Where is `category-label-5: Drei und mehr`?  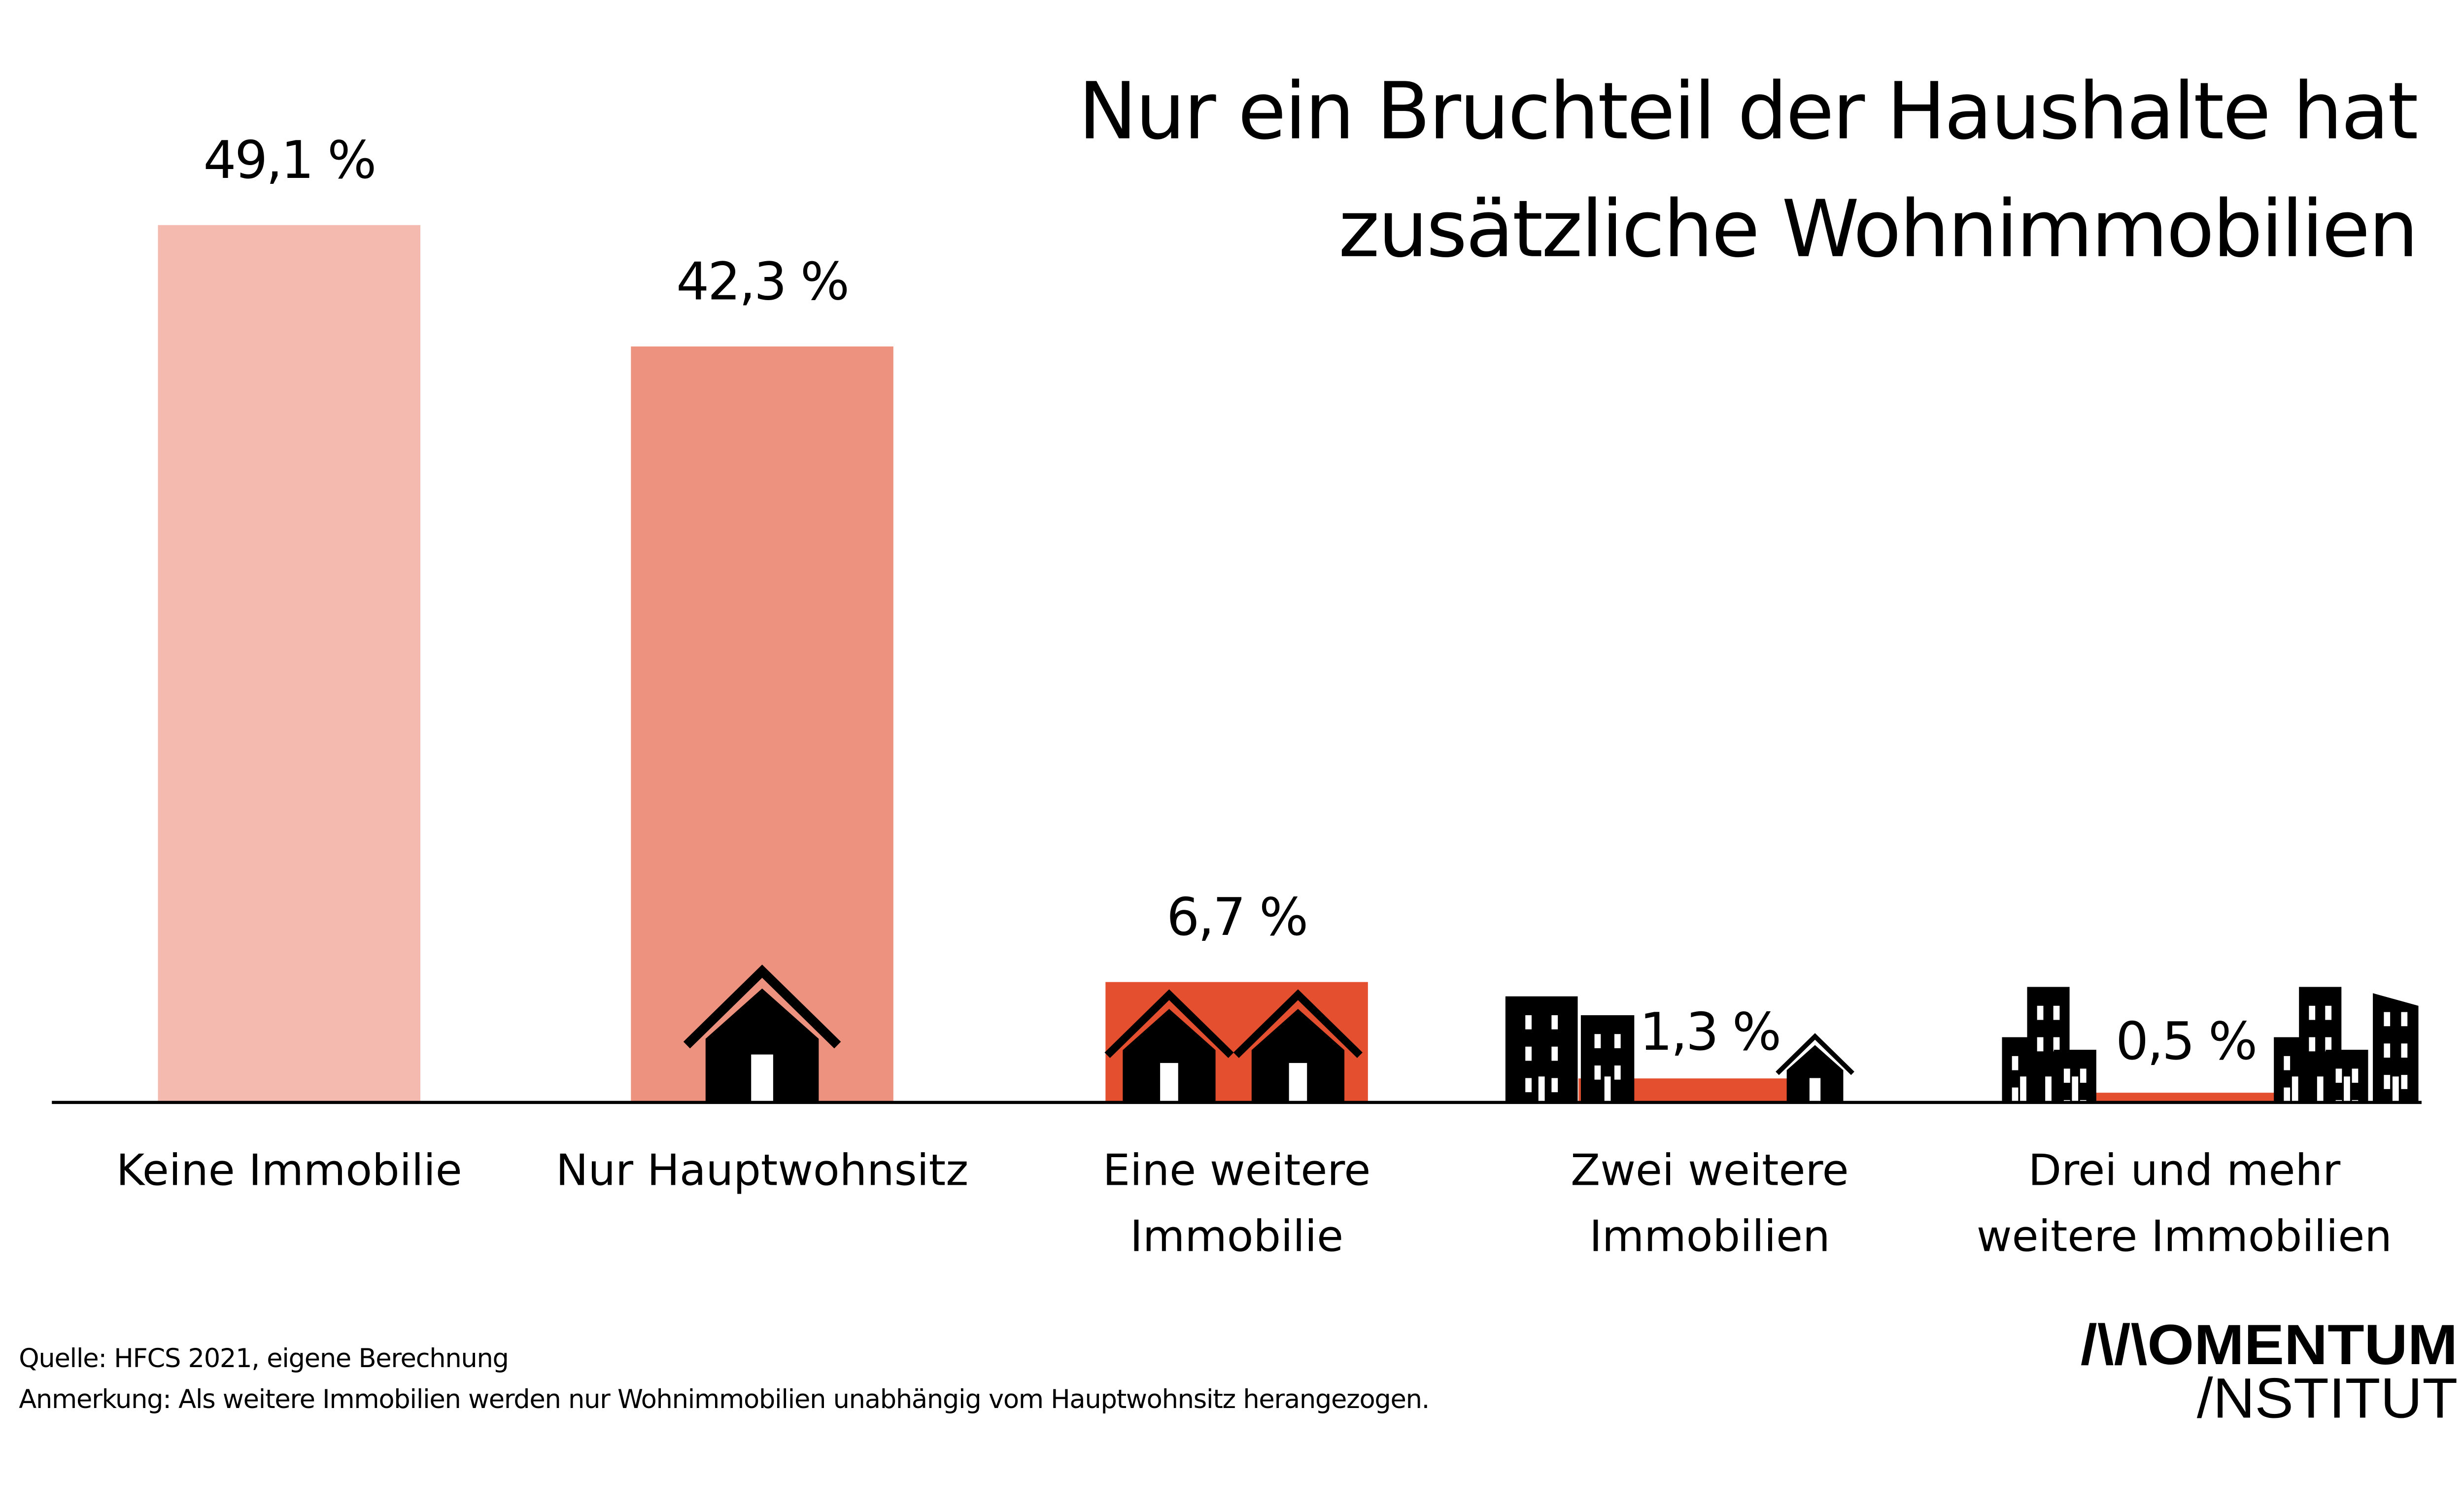
category-label-5: Drei und mehr is located at coordinates (2184, 1170).